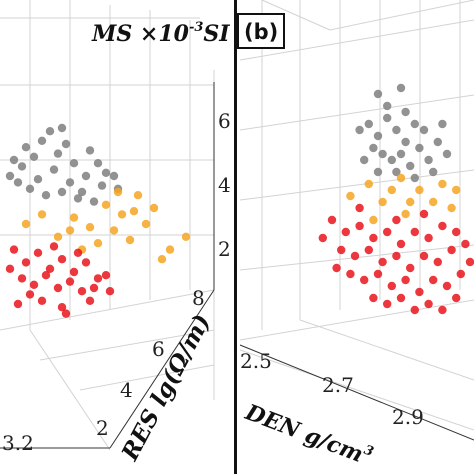 Image resolution: width=474 pixels, height=474 pixels. What do you see at coordinates (356, 392) in the screenshot?
I see `panel-b-axis-lines` at bounding box center [356, 392].